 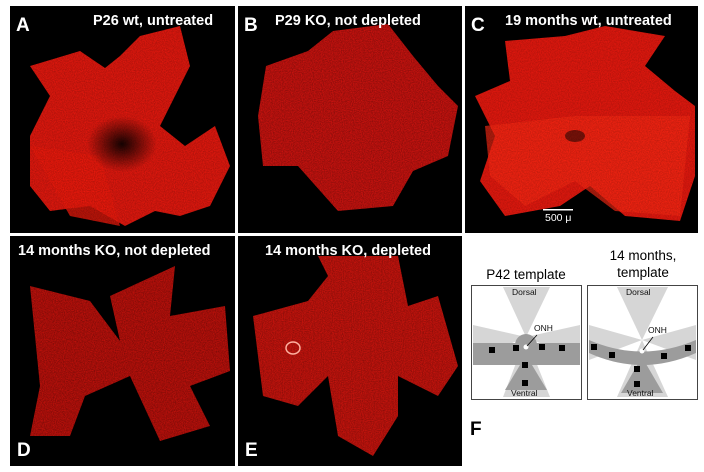 What do you see at coordinates (643, 255) in the screenshot?
I see `template-title-14-months-line1: 14 months,` at bounding box center [643, 255].